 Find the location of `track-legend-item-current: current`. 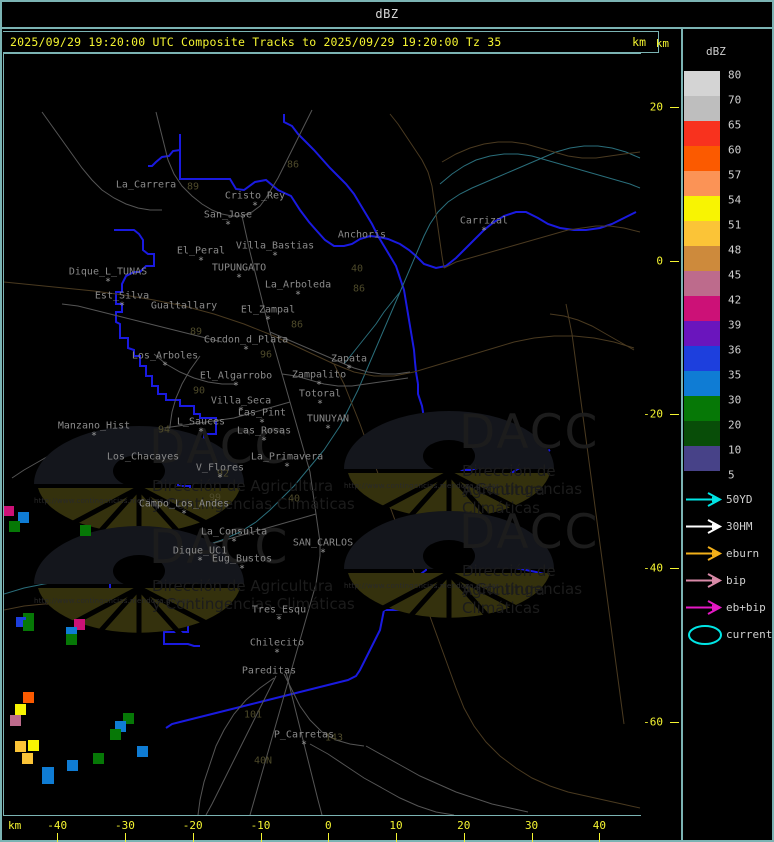

track-legend-item-current: current is located at coordinates (729, 634).